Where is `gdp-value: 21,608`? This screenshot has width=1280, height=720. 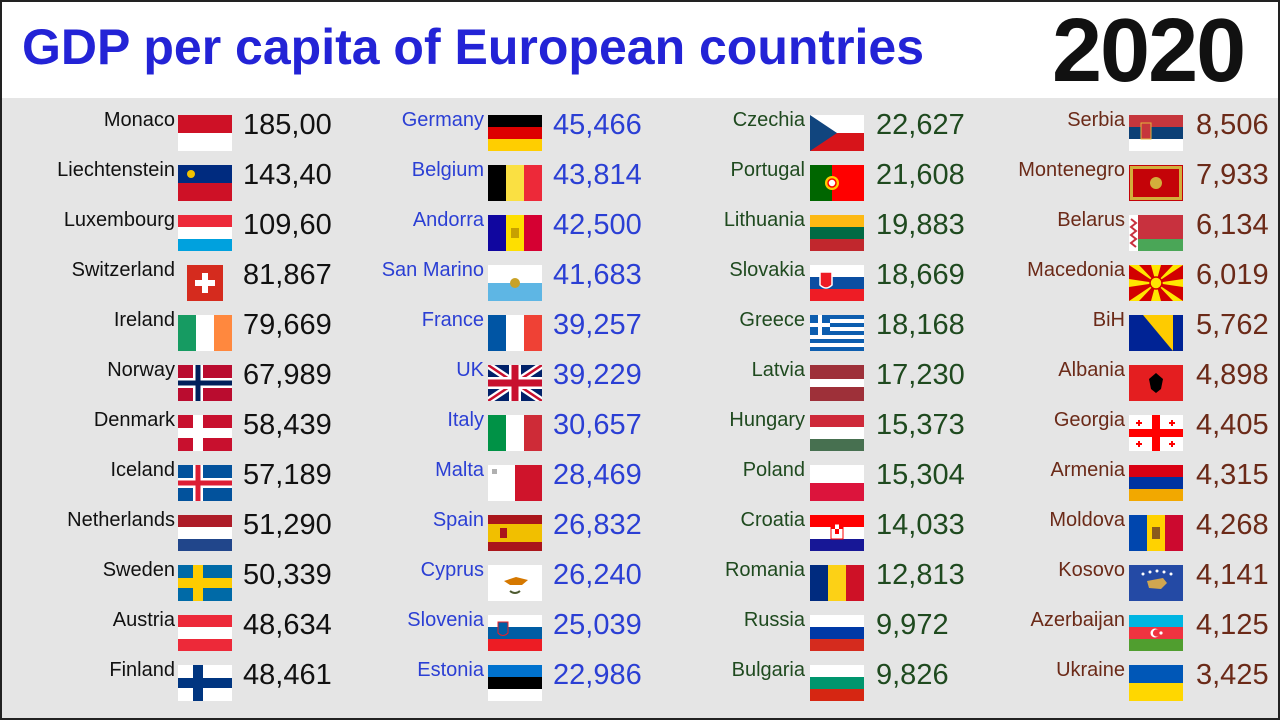
gdp-value: 21,608 is located at coordinates (920, 175).